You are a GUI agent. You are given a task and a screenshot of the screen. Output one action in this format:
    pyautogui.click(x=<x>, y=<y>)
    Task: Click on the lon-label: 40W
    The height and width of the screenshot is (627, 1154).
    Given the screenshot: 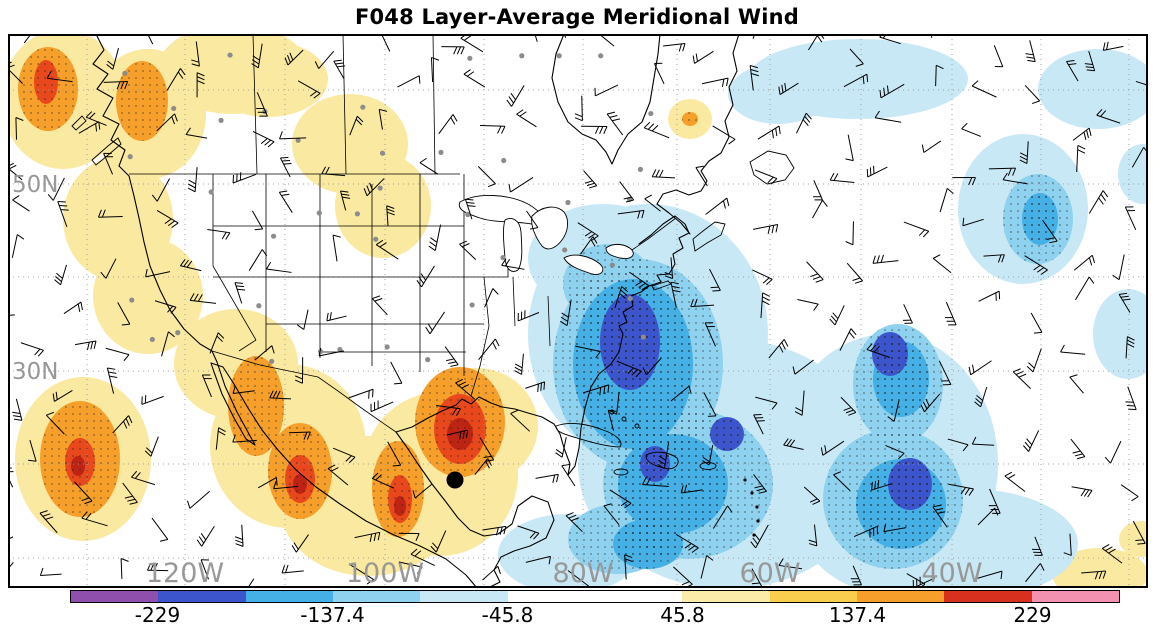 What is the action you would take?
    pyautogui.click(x=951, y=573)
    